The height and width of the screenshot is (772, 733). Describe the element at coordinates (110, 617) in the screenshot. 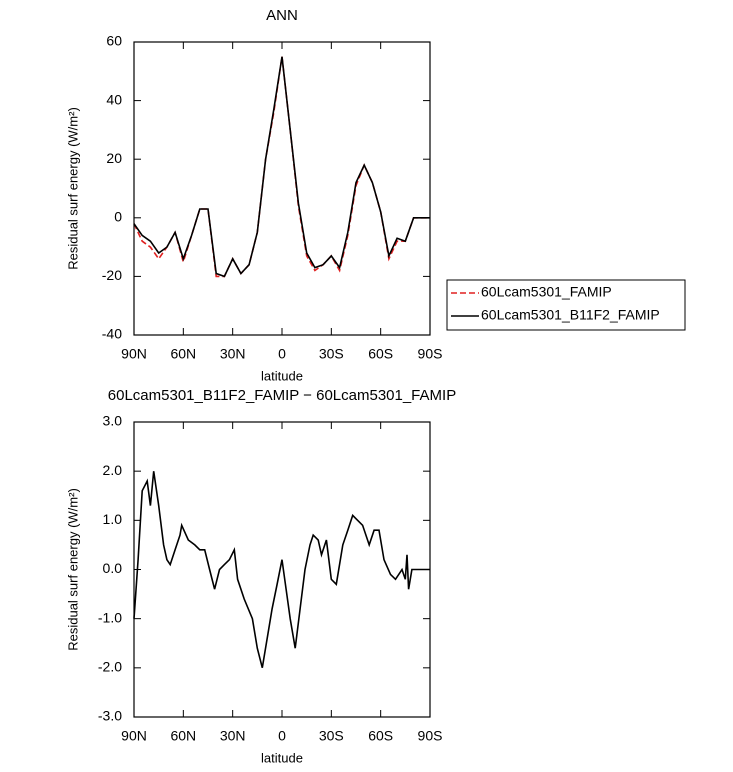

I see `y-tick-label: -1.0` at that location.